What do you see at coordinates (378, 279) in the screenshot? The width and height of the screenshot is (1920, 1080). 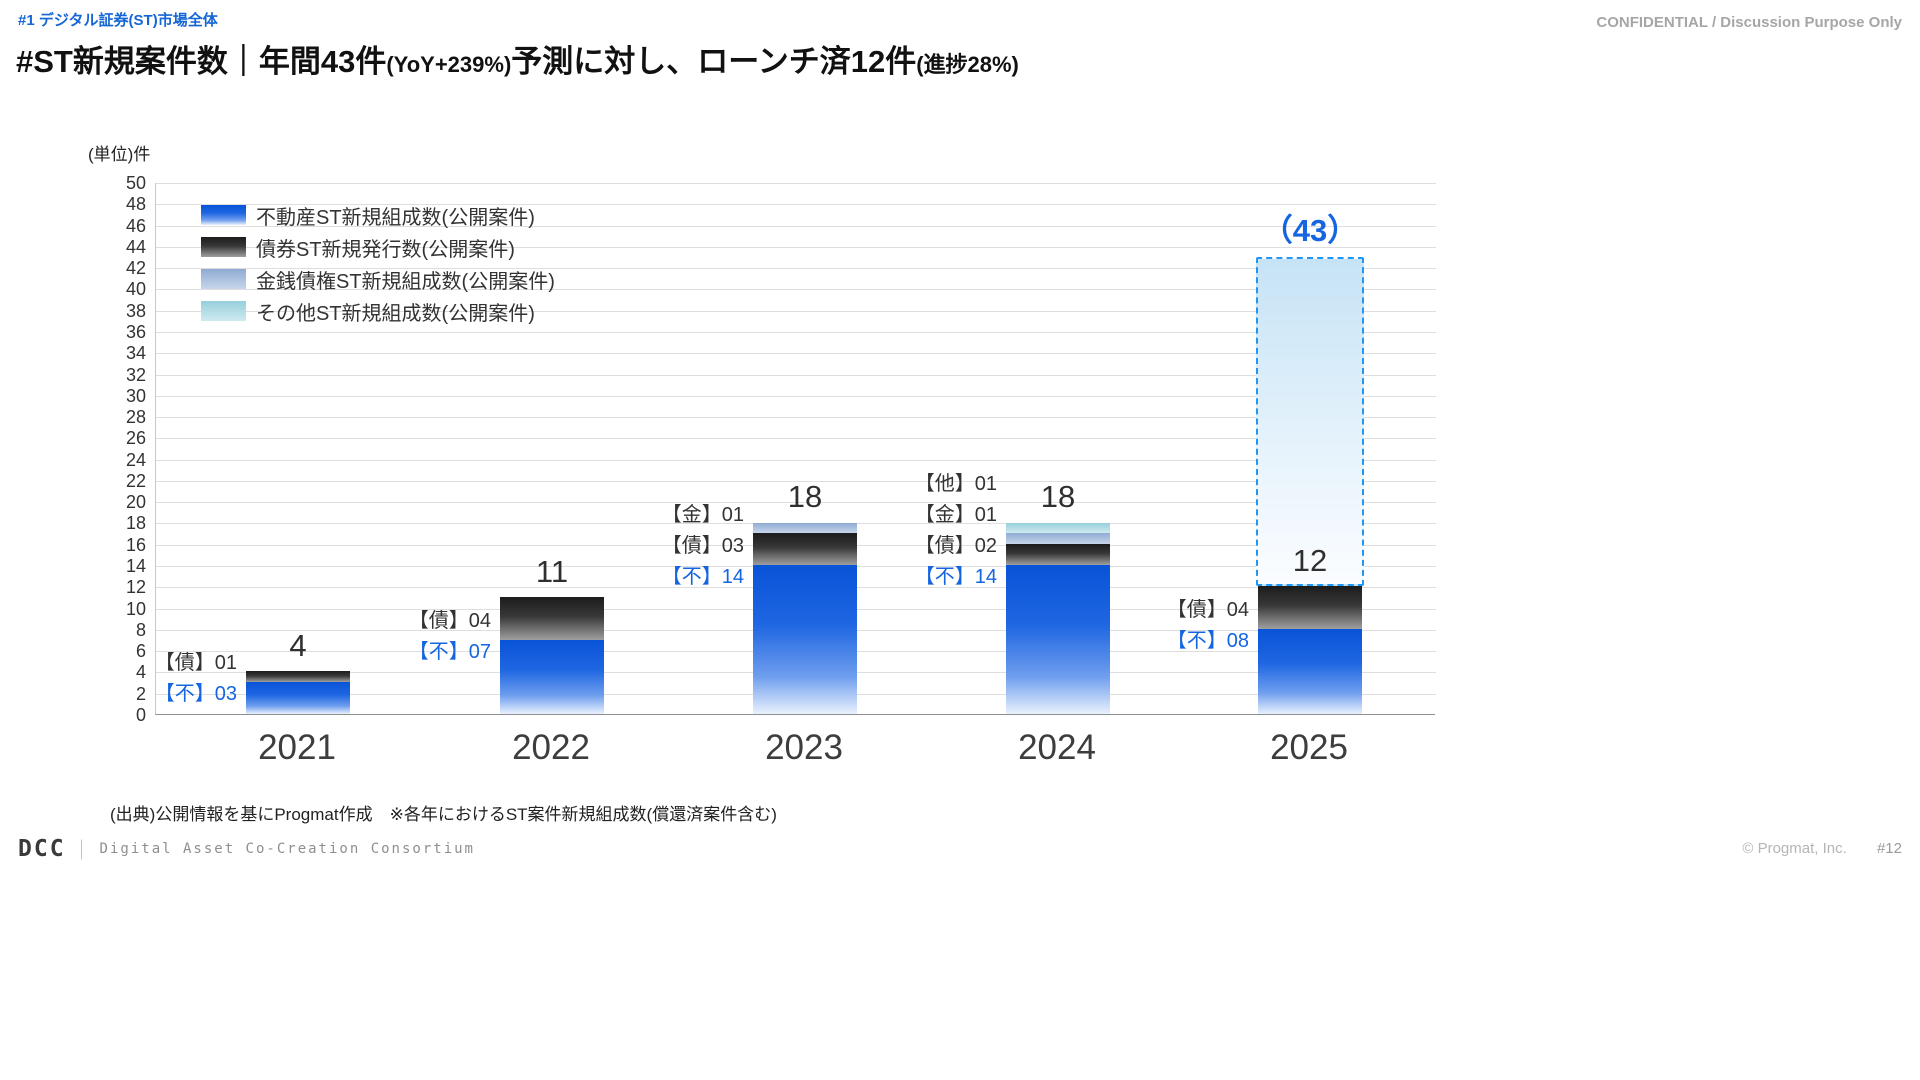 I see `legend-item: 金銭債権ST新規組成数(公開案件)` at bounding box center [378, 279].